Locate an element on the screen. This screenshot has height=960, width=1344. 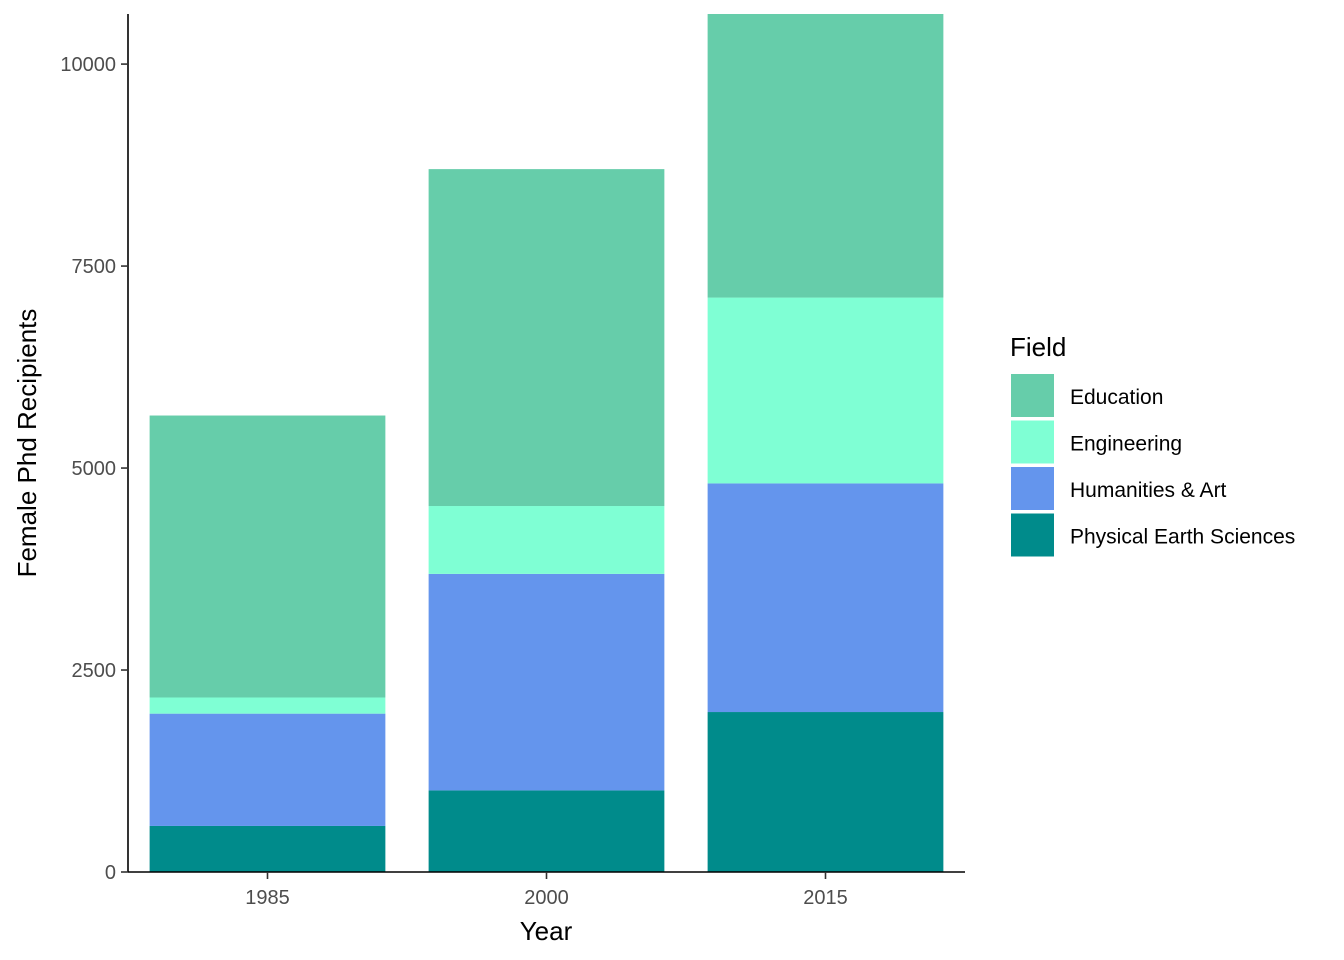
legend-label: Education is located at coordinates (1116, 397).